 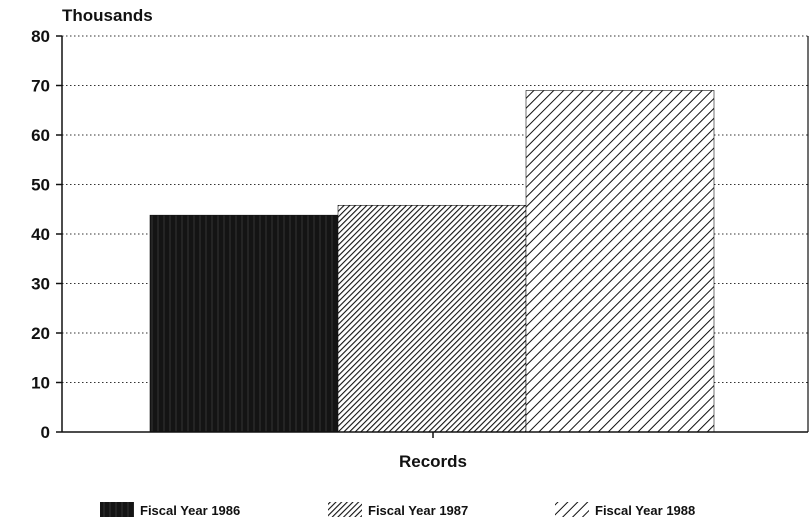 What do you see at coordinates (433, 461) in the screenshot?
I see `x-axis-label: Records` at bounding box center [433, 461].